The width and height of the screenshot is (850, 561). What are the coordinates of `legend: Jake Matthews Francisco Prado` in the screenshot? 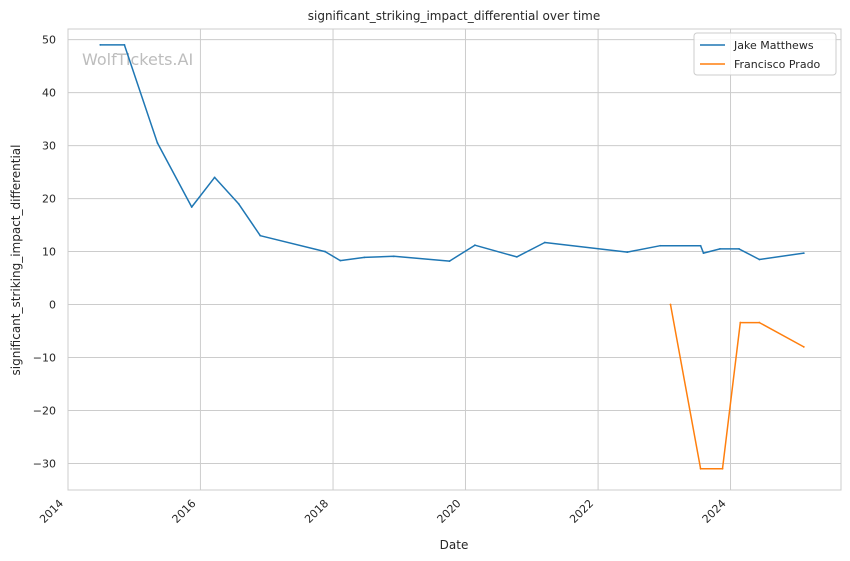 It's located at (765, 54).